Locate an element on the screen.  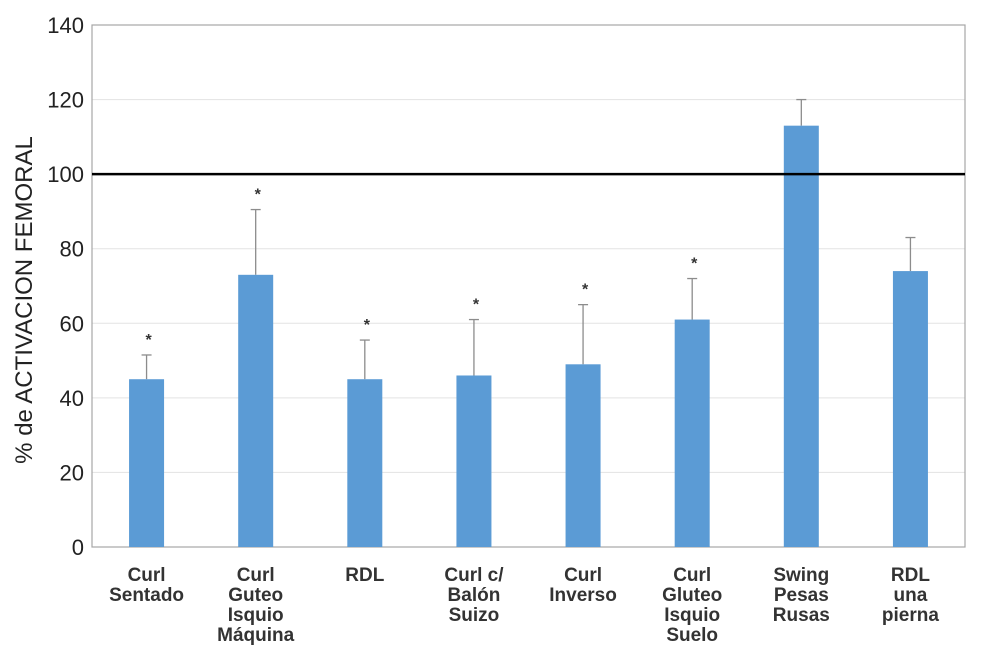
y-tick-label-60: 60 is located at coordinates (72, 323).